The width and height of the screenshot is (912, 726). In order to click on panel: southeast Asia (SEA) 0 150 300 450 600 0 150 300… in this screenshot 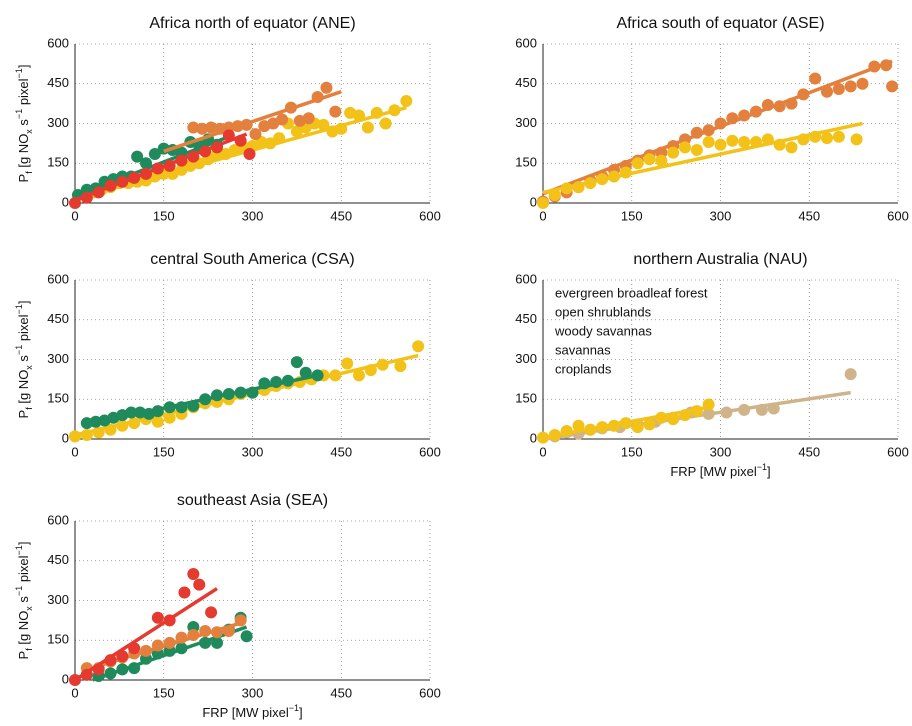, I will do `click(227, 606)`.